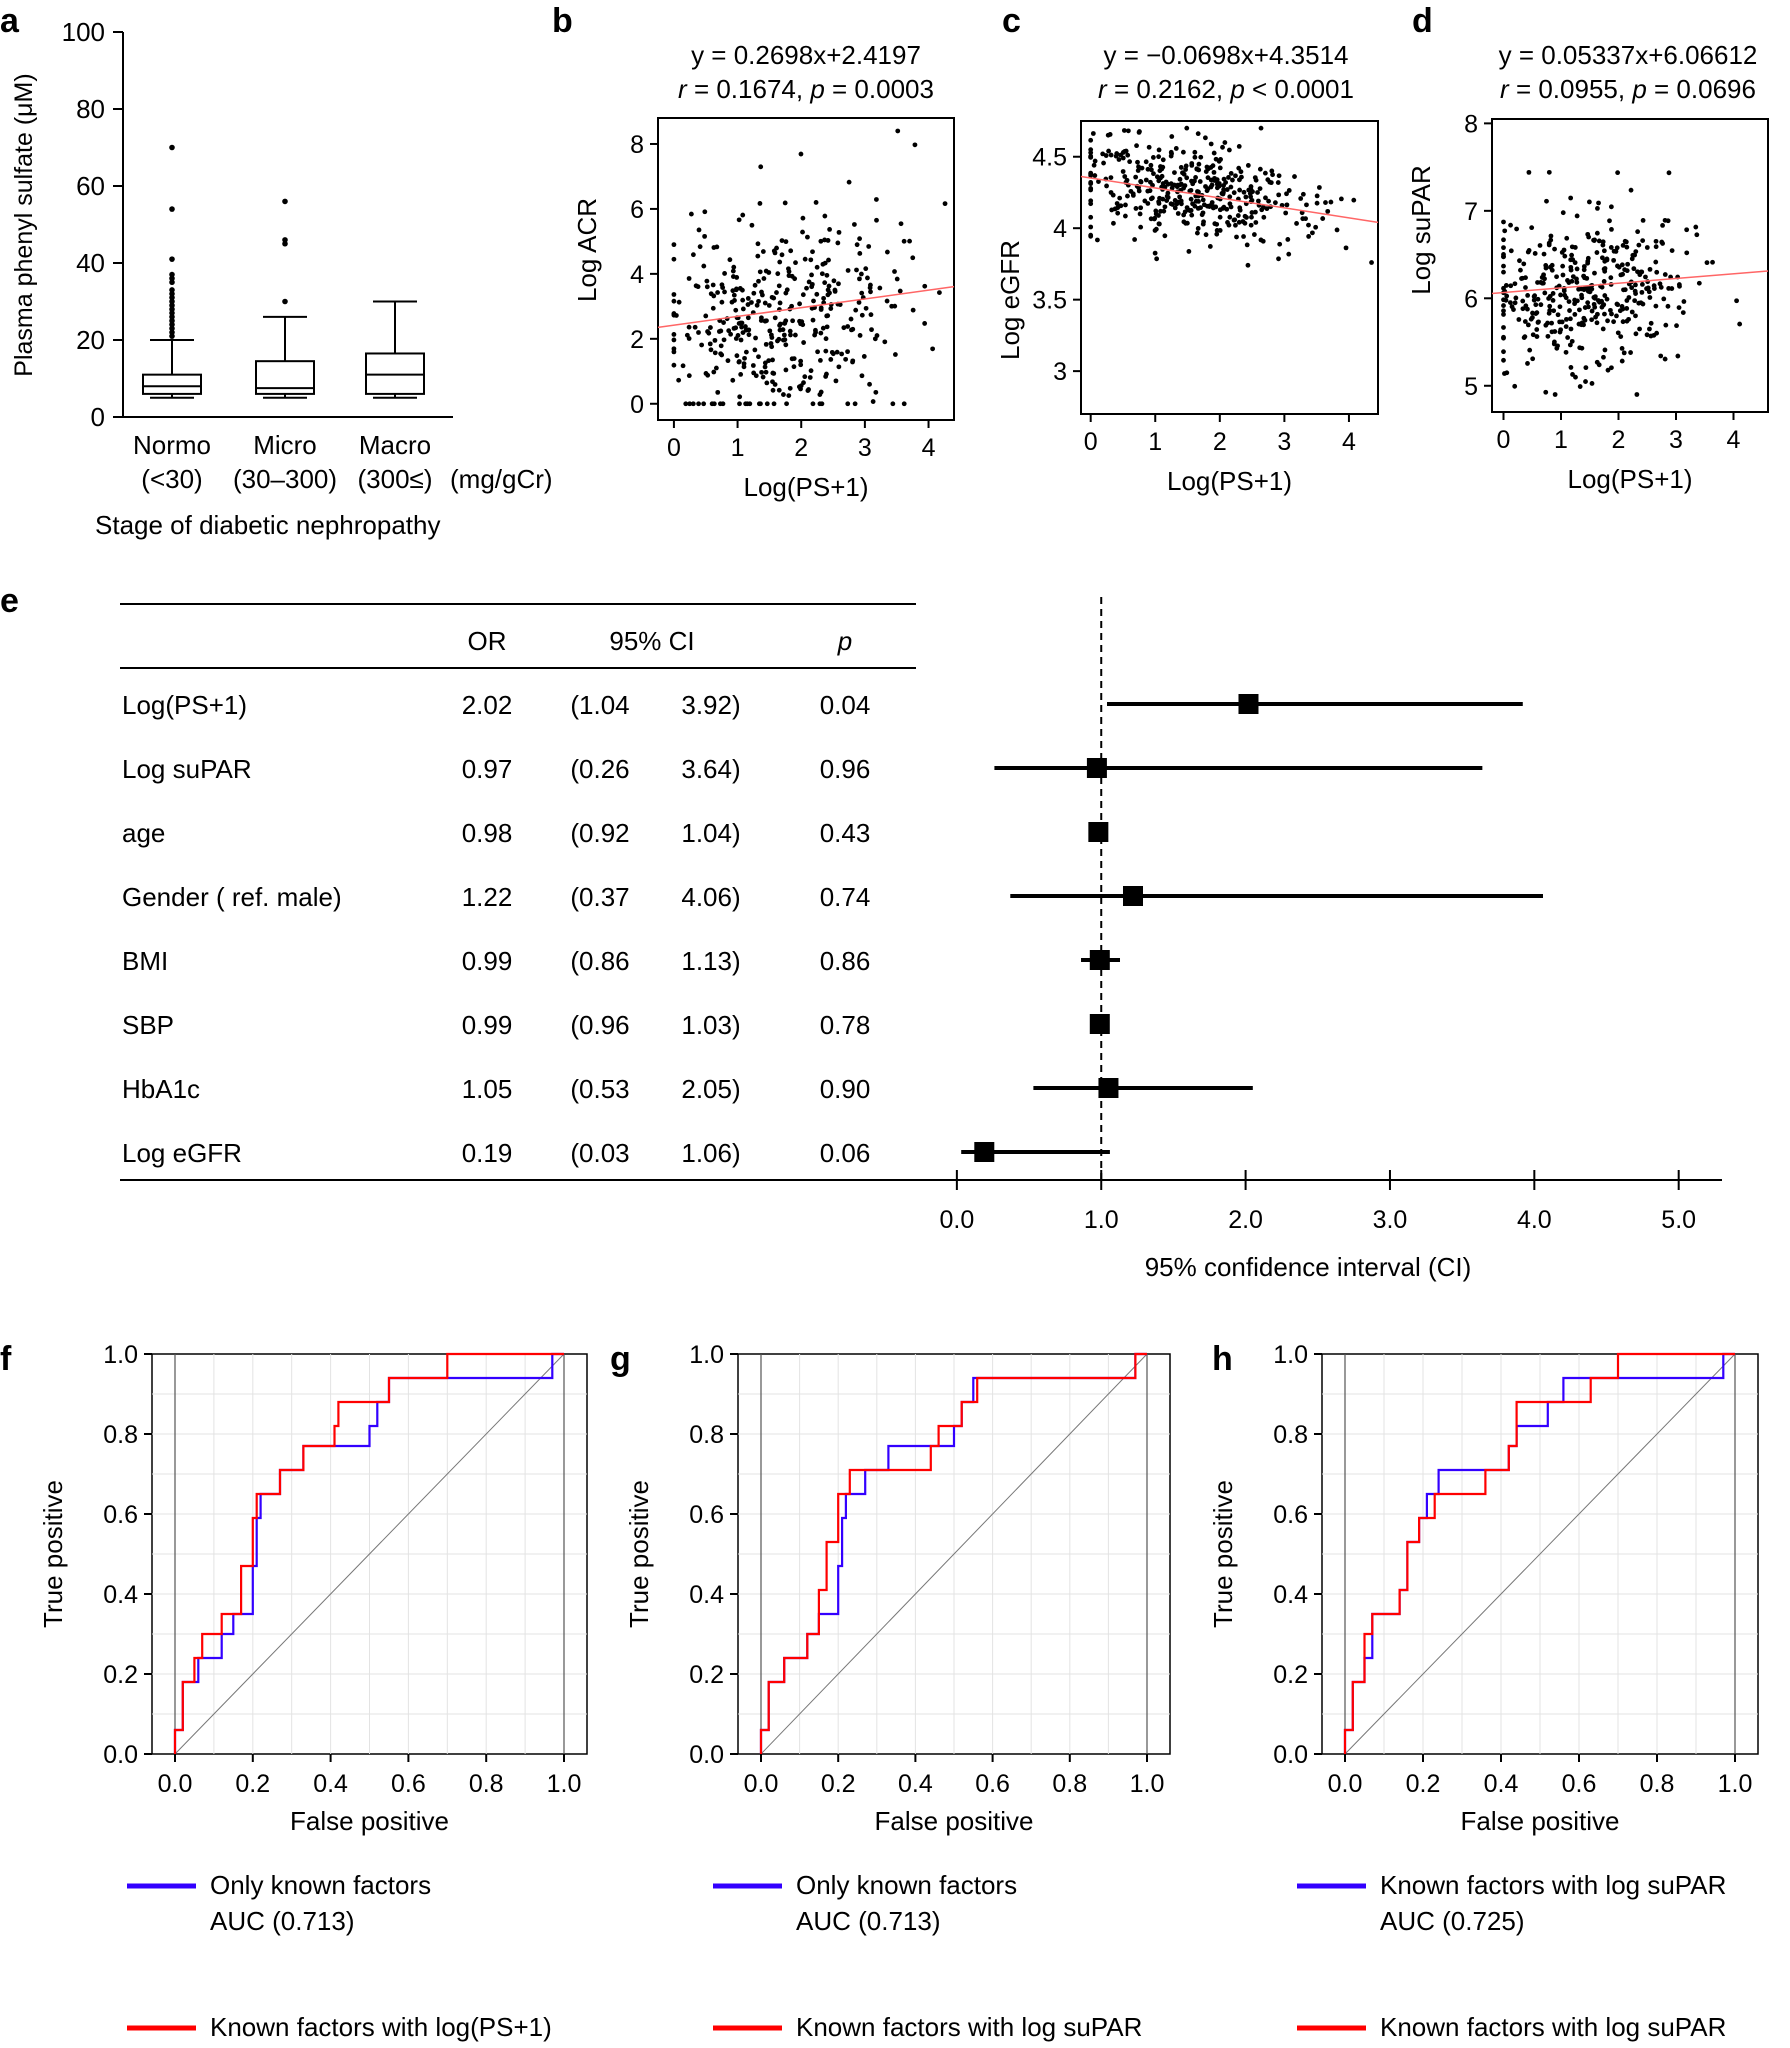  I want to click on row-ci-high: 3.92), so click(710, 705).